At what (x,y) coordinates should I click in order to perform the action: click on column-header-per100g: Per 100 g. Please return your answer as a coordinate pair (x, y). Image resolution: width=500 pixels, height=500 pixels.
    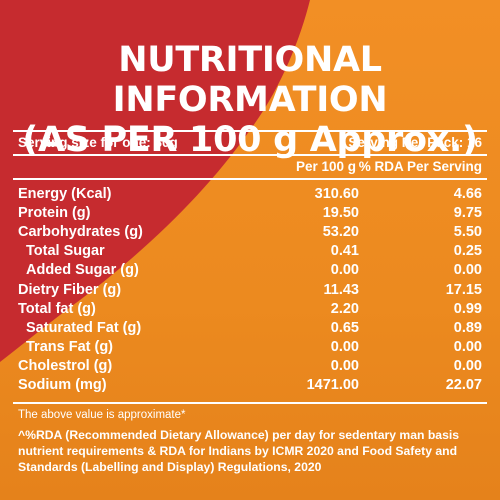
    Looking at the image, I should click on (325, 166).